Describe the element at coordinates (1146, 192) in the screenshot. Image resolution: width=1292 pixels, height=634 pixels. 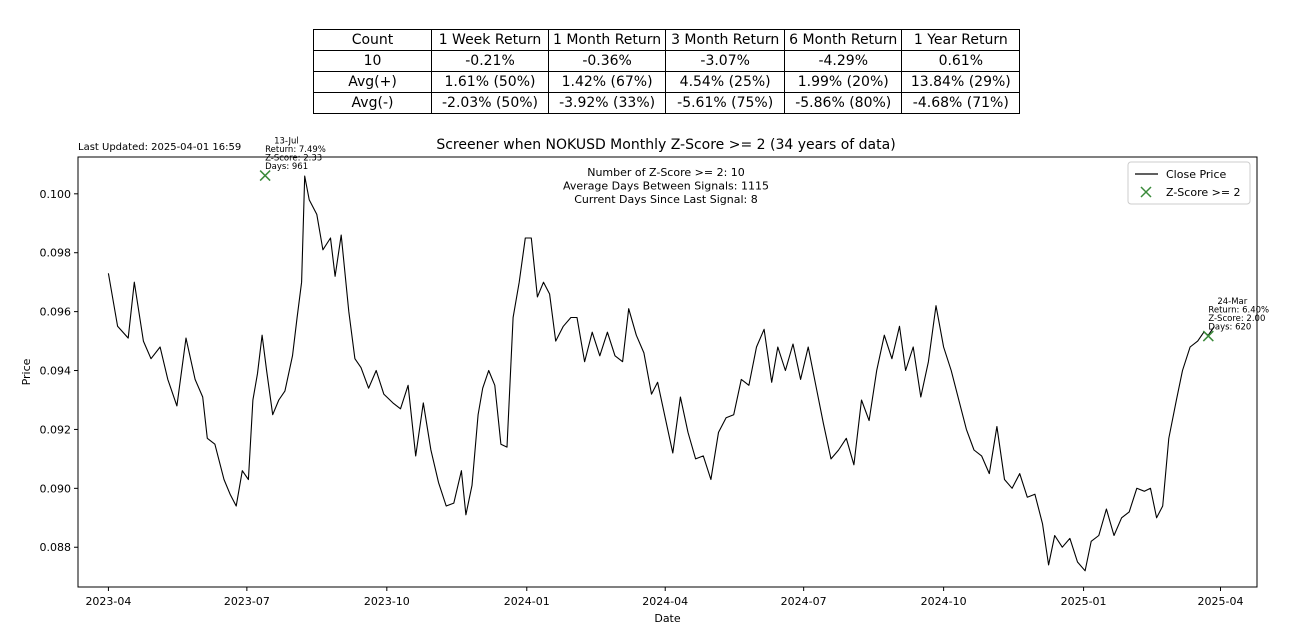
I see `legend-marker-swatch` at that location.